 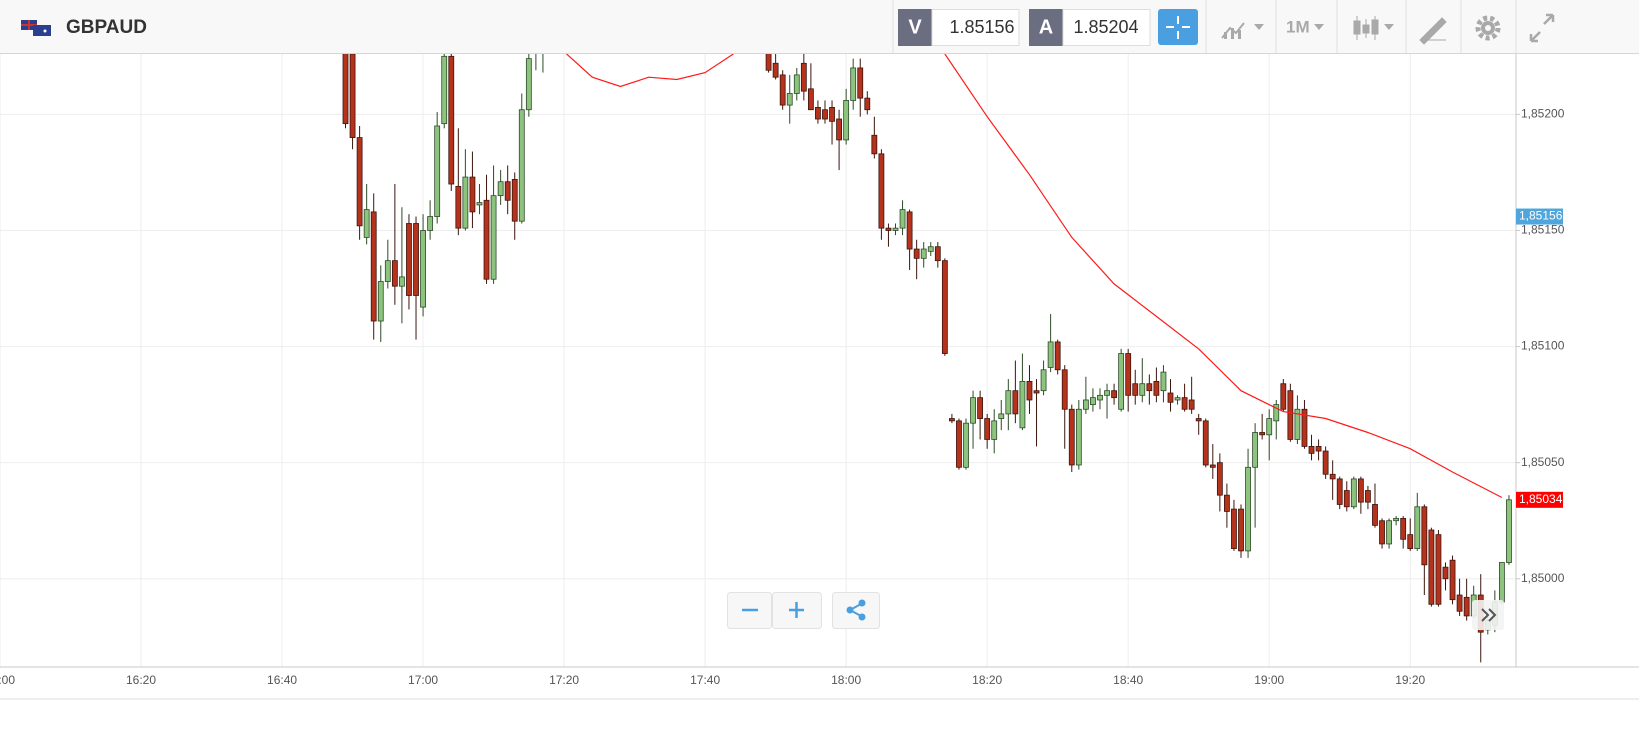 What do you see at coordinates (1128, 680) in the screenshot?
I see `x-tick-label: 18:40` at bounding box center [1128, 680].